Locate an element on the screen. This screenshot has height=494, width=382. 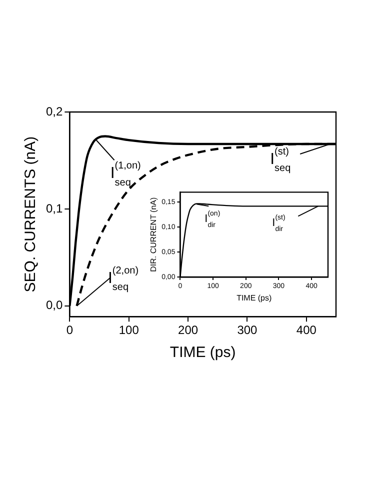
y-axis-title: SEQ. CURRENTS (nA) is located at coordinates (31, 214).